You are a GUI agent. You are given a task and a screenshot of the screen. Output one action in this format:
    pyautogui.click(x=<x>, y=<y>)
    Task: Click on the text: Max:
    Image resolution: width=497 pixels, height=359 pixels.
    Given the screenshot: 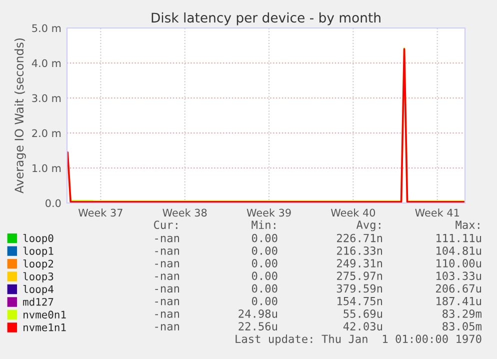 What is the action you would take?
    pyautogui.click(x=468, y=225)
    